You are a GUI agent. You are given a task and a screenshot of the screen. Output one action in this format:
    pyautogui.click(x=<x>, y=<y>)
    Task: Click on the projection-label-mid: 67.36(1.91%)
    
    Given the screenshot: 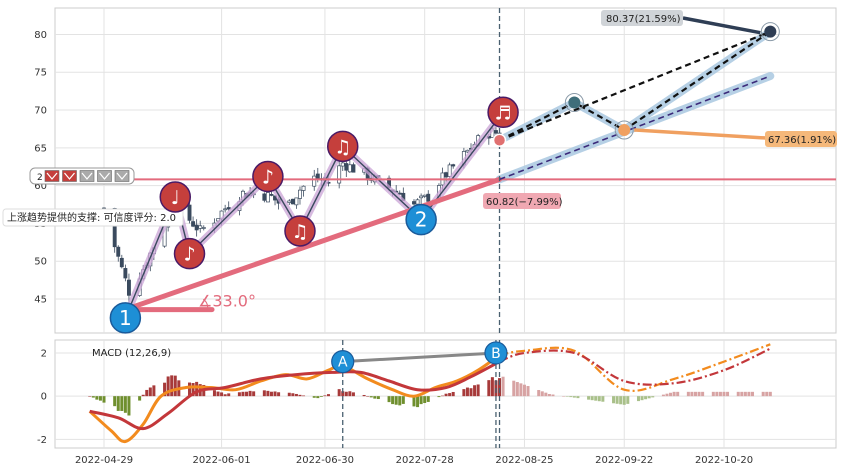 What is the action you would take?
    pyautogui.click(x=802, y=140)
    